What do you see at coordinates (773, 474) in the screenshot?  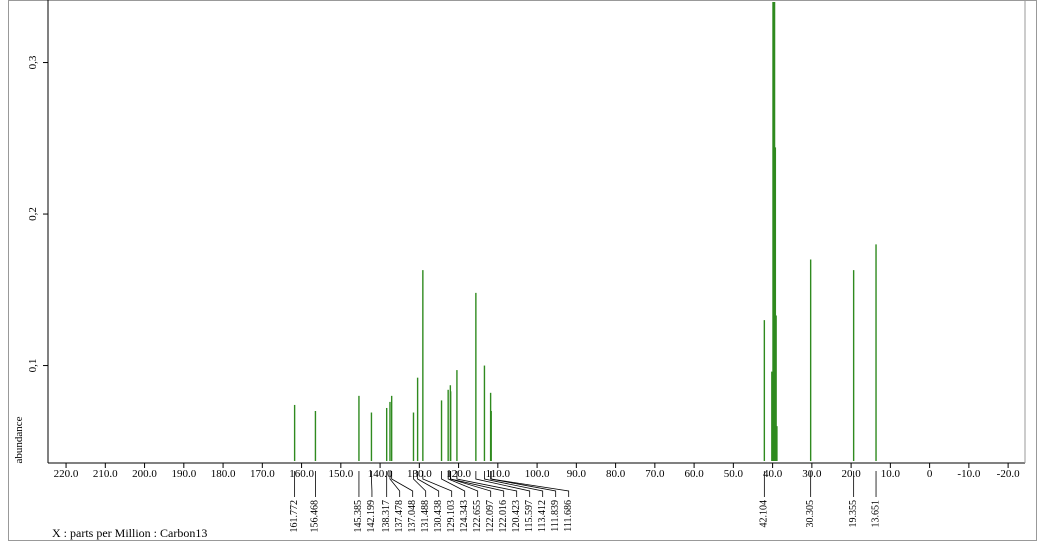 I see `x-tick-label: 40.0` at bounding box center [773, 474].